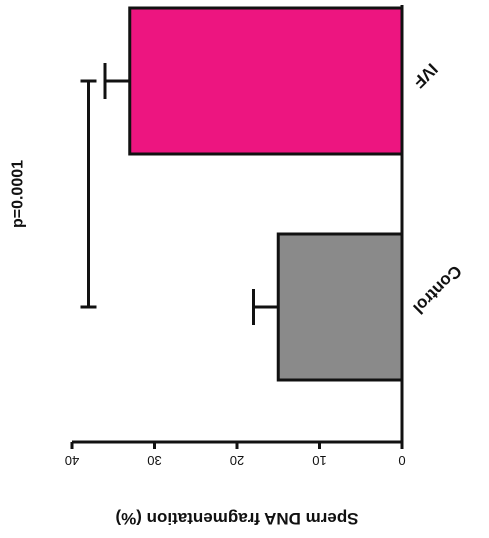  What do you see at coordinates (425, 75) in the screenshot?
I see `category-label-ivf: IVF` at bounding box center [425, 75].